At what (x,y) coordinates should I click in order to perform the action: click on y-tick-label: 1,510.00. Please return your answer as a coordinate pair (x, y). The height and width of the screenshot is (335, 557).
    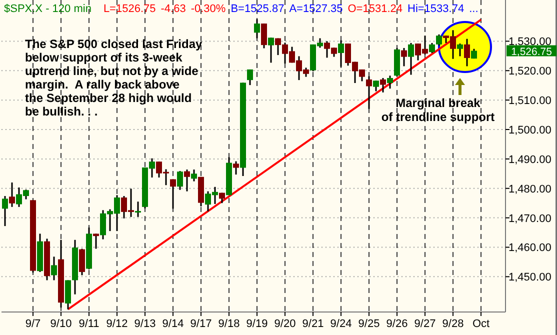
    Looking at the image, I should click on (530, 101).